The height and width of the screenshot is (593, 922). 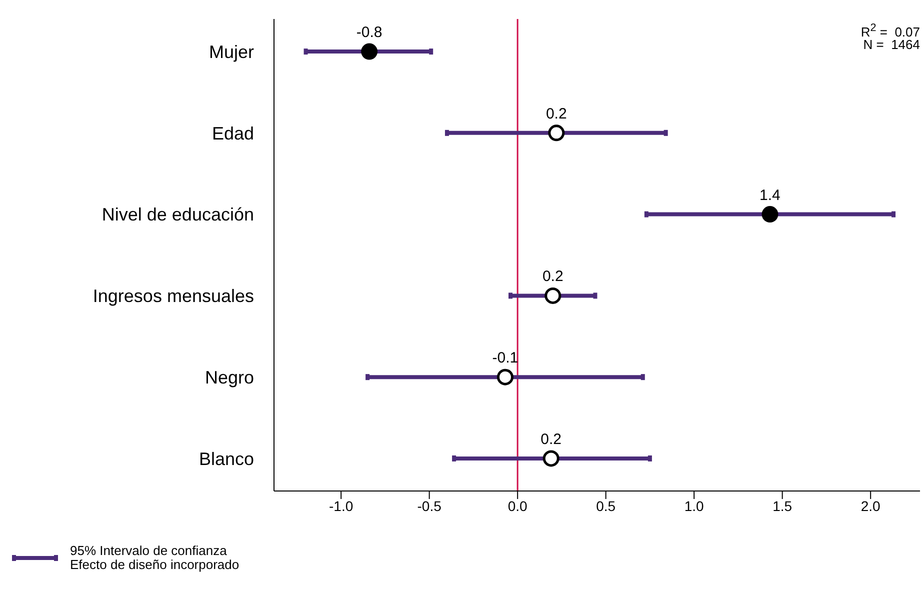 What do you see at coordinates (341, 506) in the screenshot?
I see `x-tick-label: -1.0` at bounding box center [341, 506].